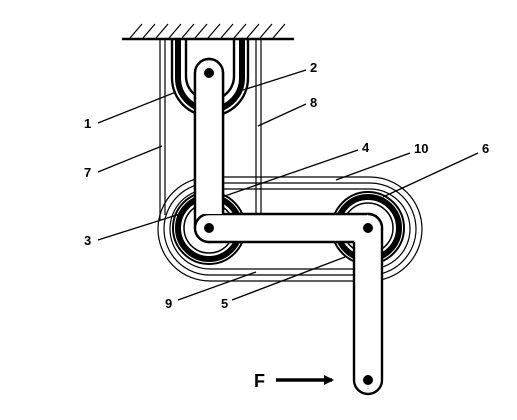 The height and width of the screenshot is (420, 517). Describe the element at coordinates (87, 172) in the screenshot. I see `label-7: 7` at that location.